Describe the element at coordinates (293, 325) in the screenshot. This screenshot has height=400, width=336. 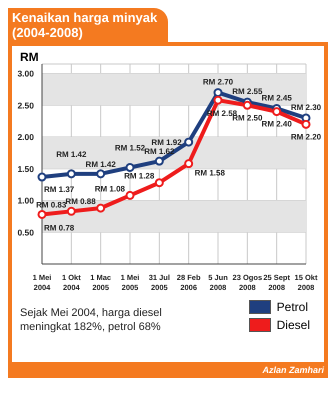
I see `legend-label: Diesel` at that location.